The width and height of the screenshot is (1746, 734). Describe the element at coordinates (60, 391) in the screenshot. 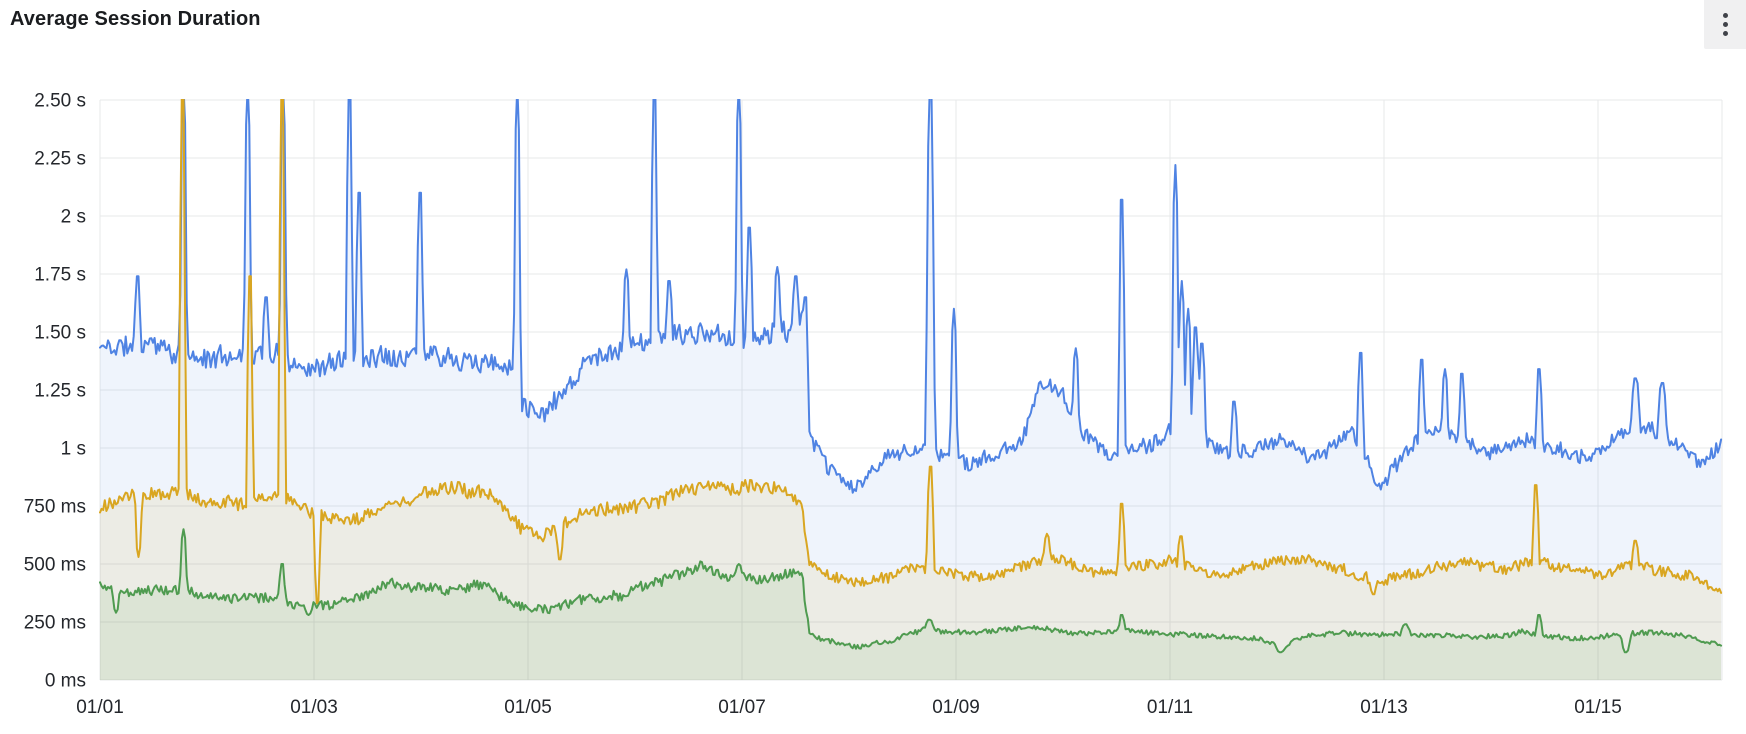

I see `y-axis-label: 1.25 s` at that location.